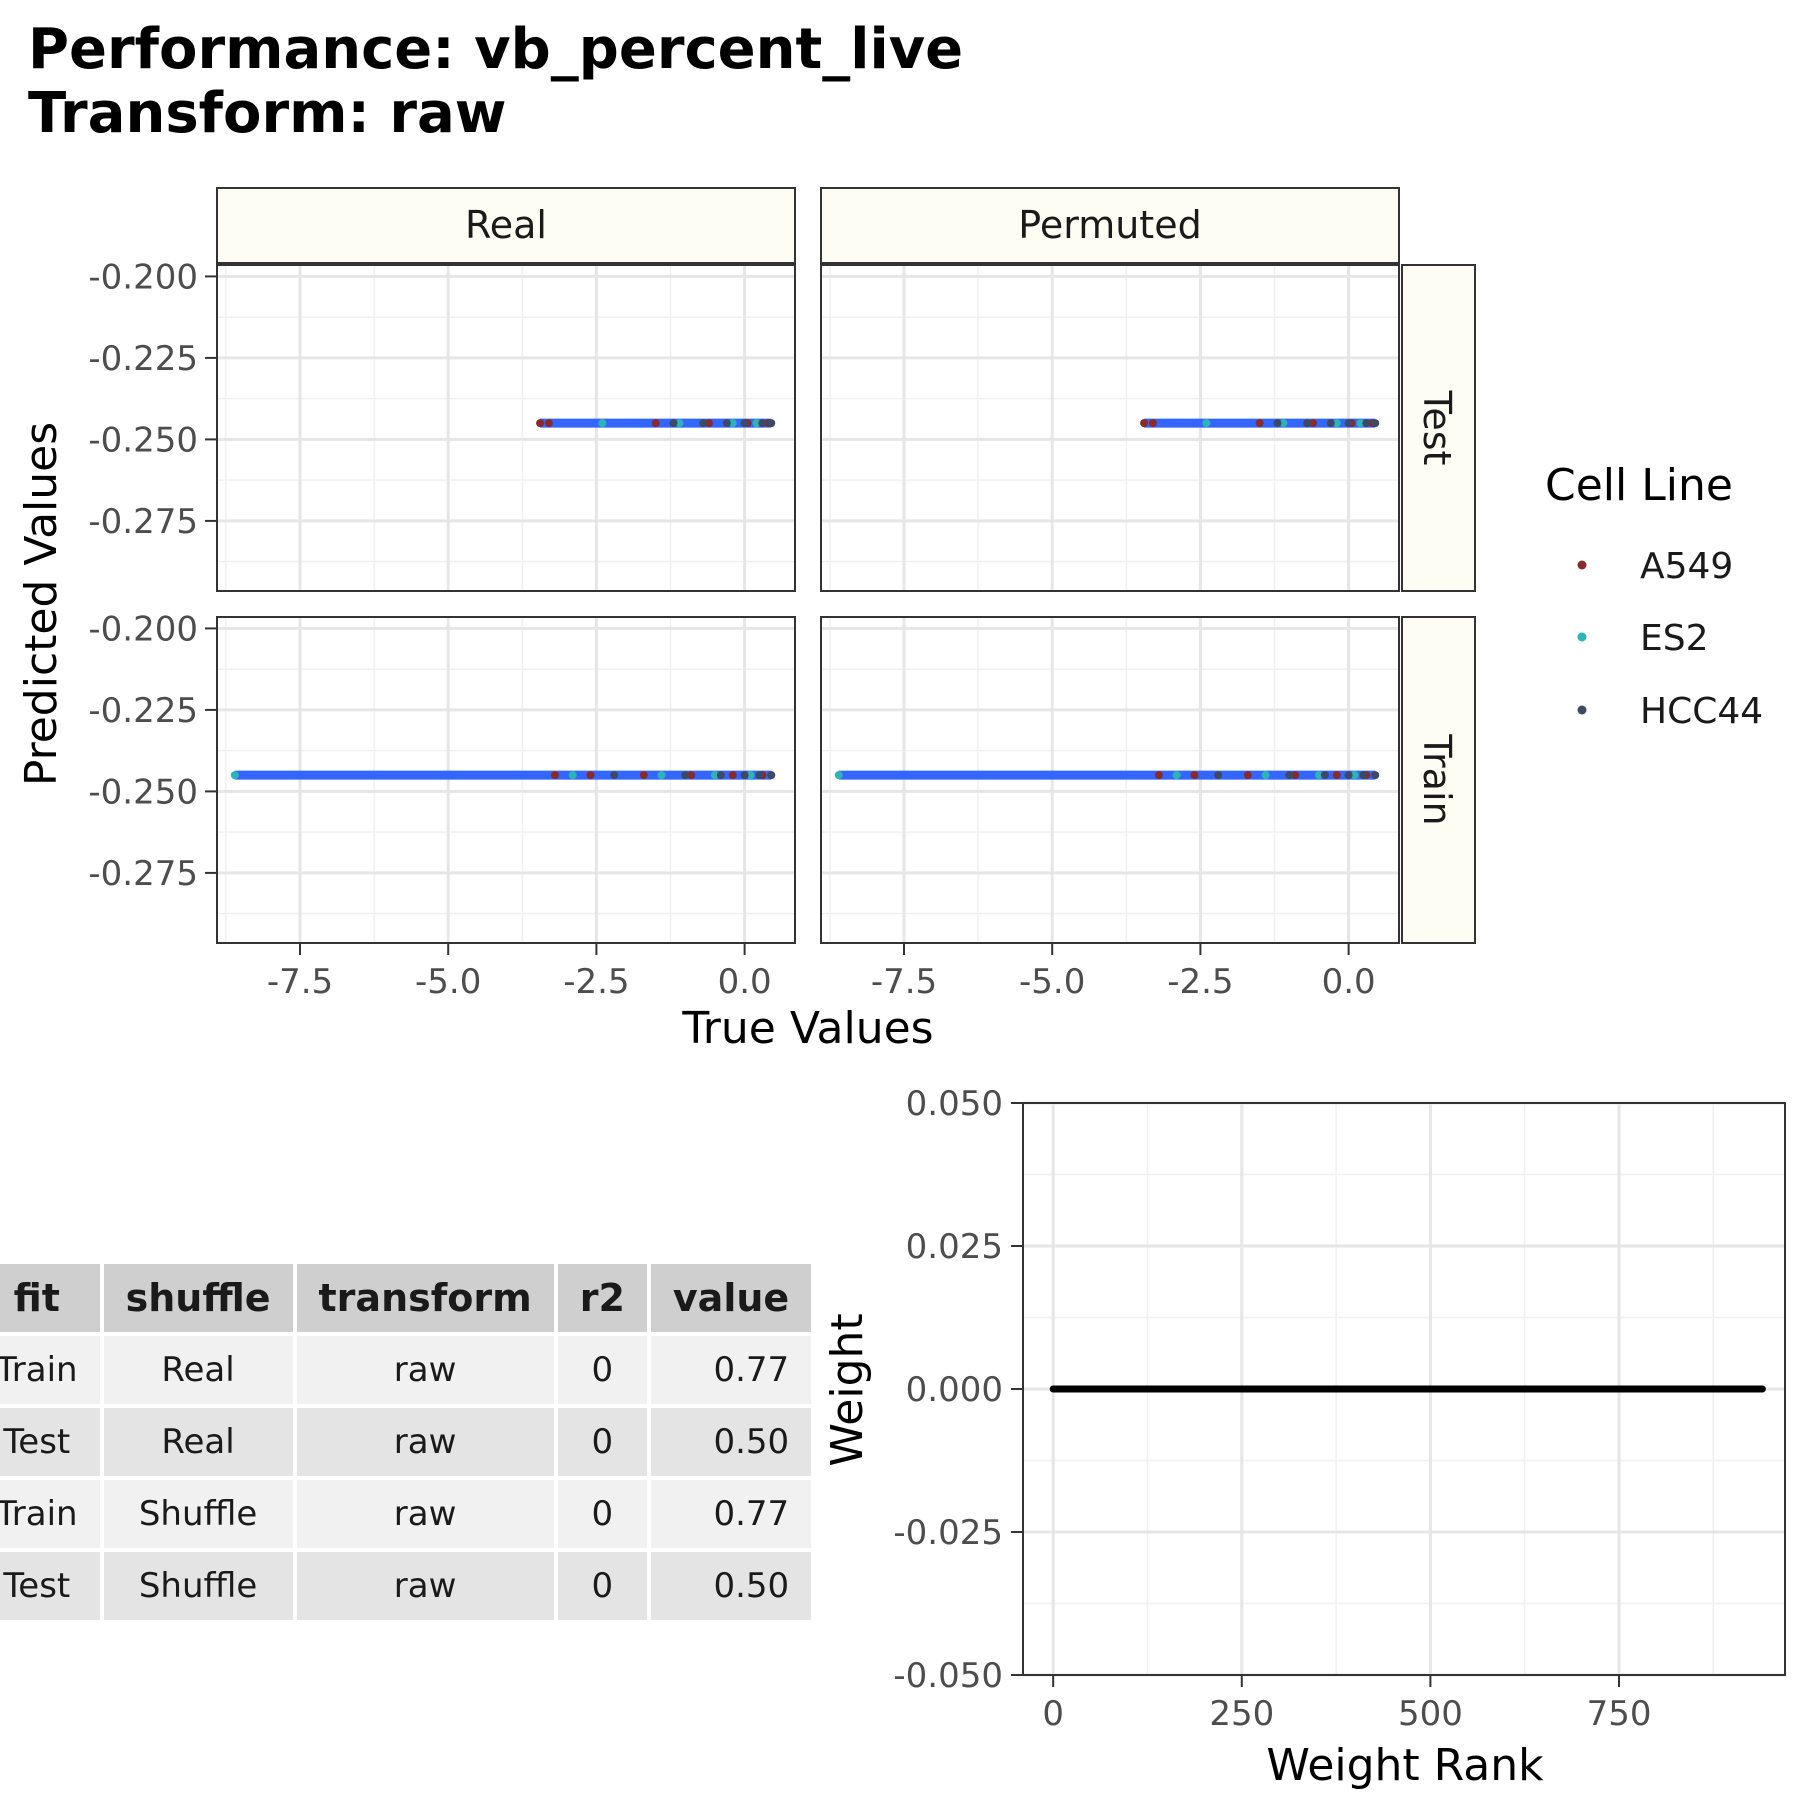  Describe the element at coordinates (602, 1298) in the screenshot. I see `column-header-r2: r2` at that location.